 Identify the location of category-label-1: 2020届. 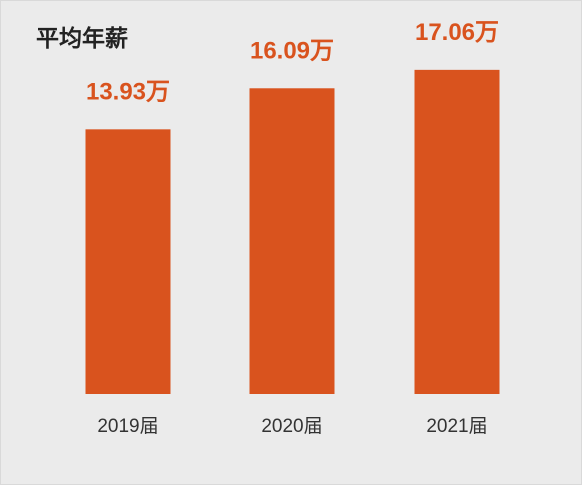
(291, 426).